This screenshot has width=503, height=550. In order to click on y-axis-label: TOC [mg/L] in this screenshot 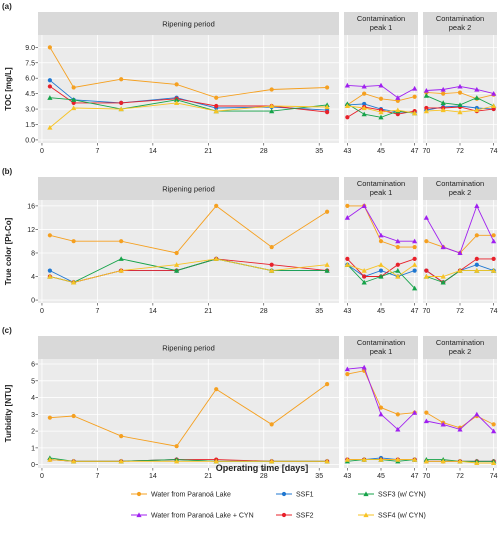, I will do `click(8, 89)`.